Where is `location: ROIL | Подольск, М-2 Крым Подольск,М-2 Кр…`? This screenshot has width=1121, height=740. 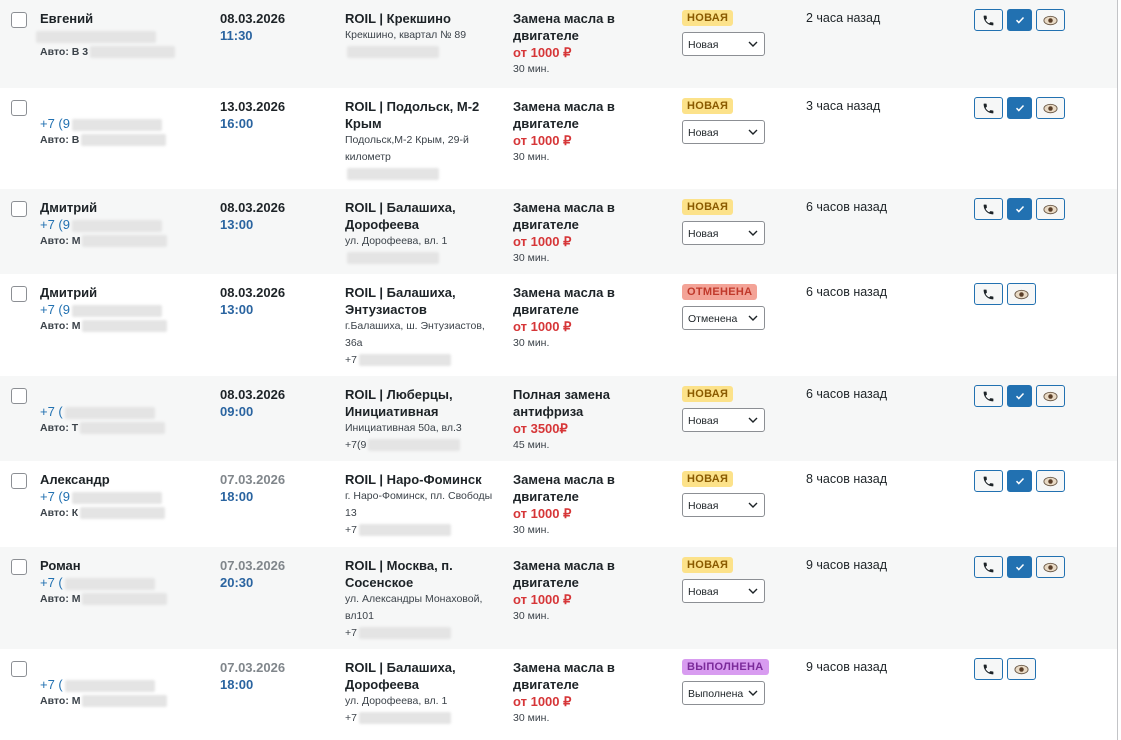
location: ROIL | Подольск, М-2 Крым Подольск,М-2 Кр… is located at coordinates (420, 140).